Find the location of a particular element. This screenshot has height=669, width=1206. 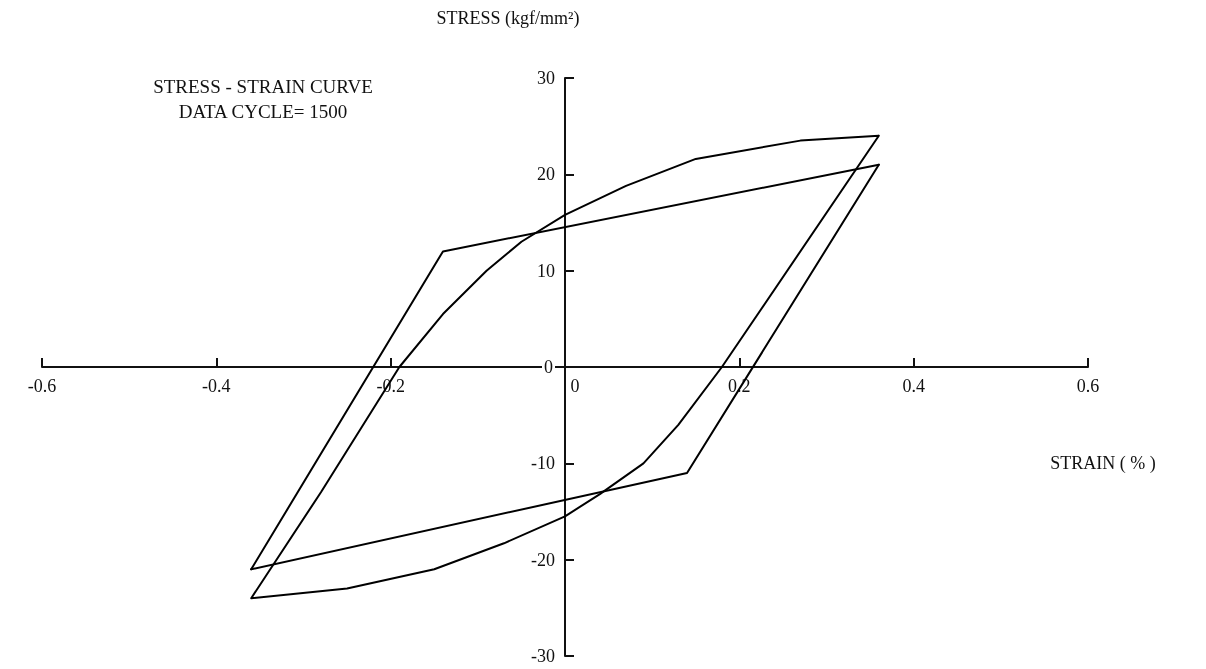

y-tick-label: -30 is located at coordinates (543, 656).